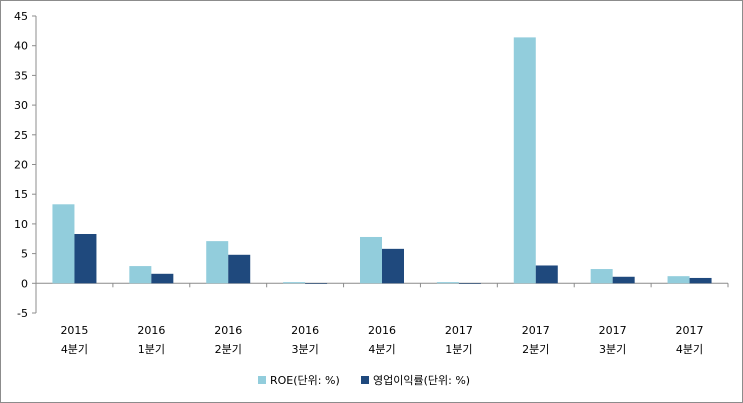  What do you see at coordinates (21, 16) in the screenshot?
I see `y-tick-label: 45` at bounding box center [21, 16].